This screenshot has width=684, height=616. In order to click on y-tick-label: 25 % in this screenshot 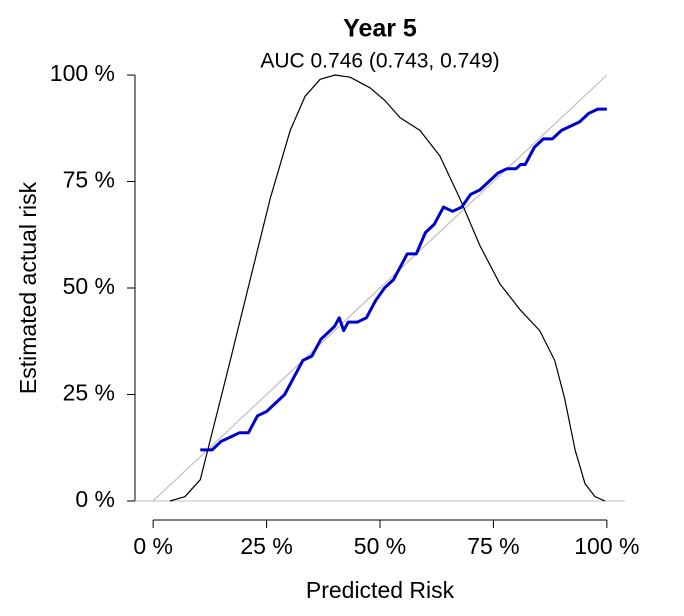, I will do `click(89, 393)`.